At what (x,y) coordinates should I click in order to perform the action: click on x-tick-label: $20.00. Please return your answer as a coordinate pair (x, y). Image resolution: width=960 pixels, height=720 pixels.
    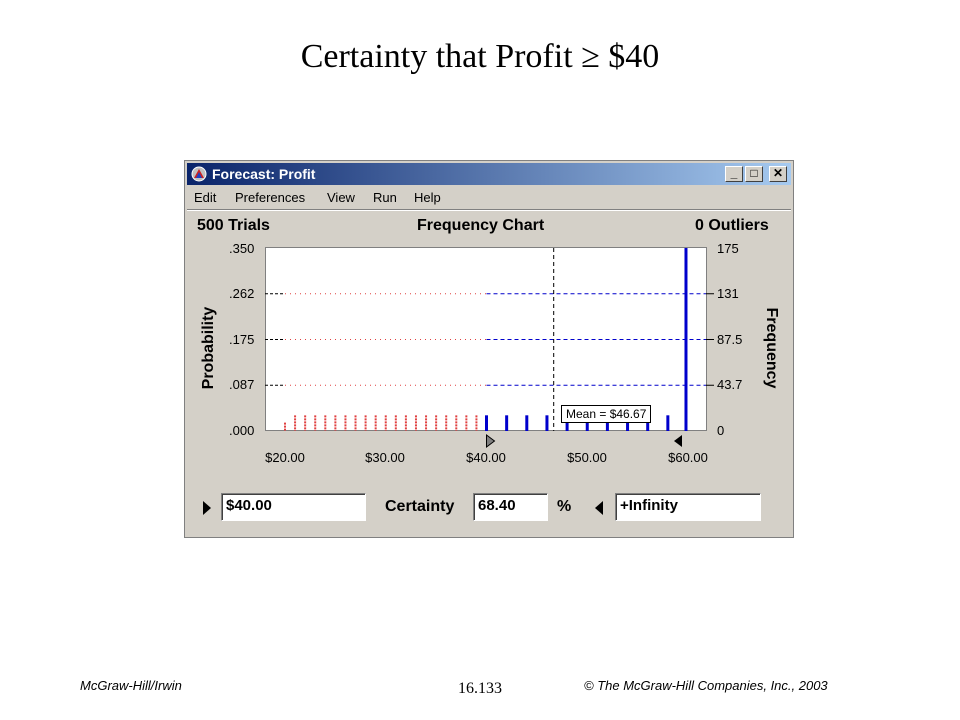
    Looking at the image, I should click on (285, 457).